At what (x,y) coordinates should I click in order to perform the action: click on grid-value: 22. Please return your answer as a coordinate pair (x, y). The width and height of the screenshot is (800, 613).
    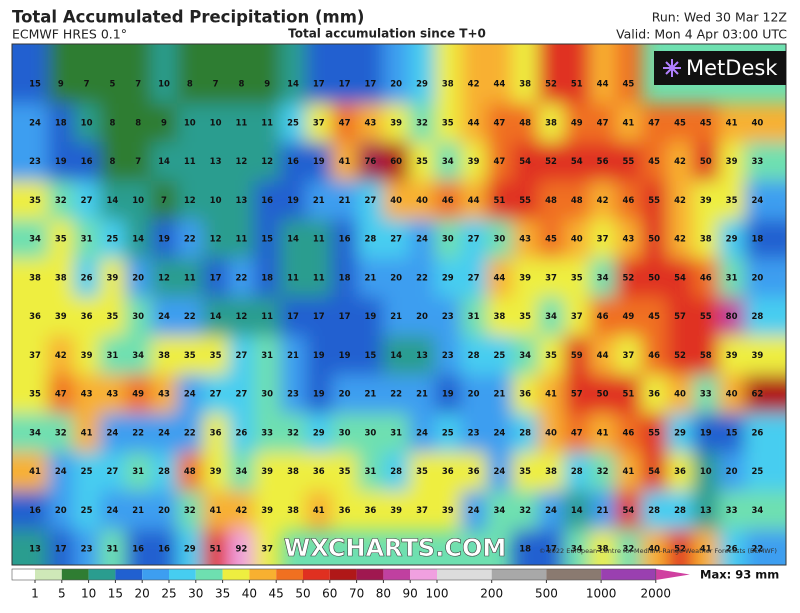
    Looking at the image, I should click on (190, 433).